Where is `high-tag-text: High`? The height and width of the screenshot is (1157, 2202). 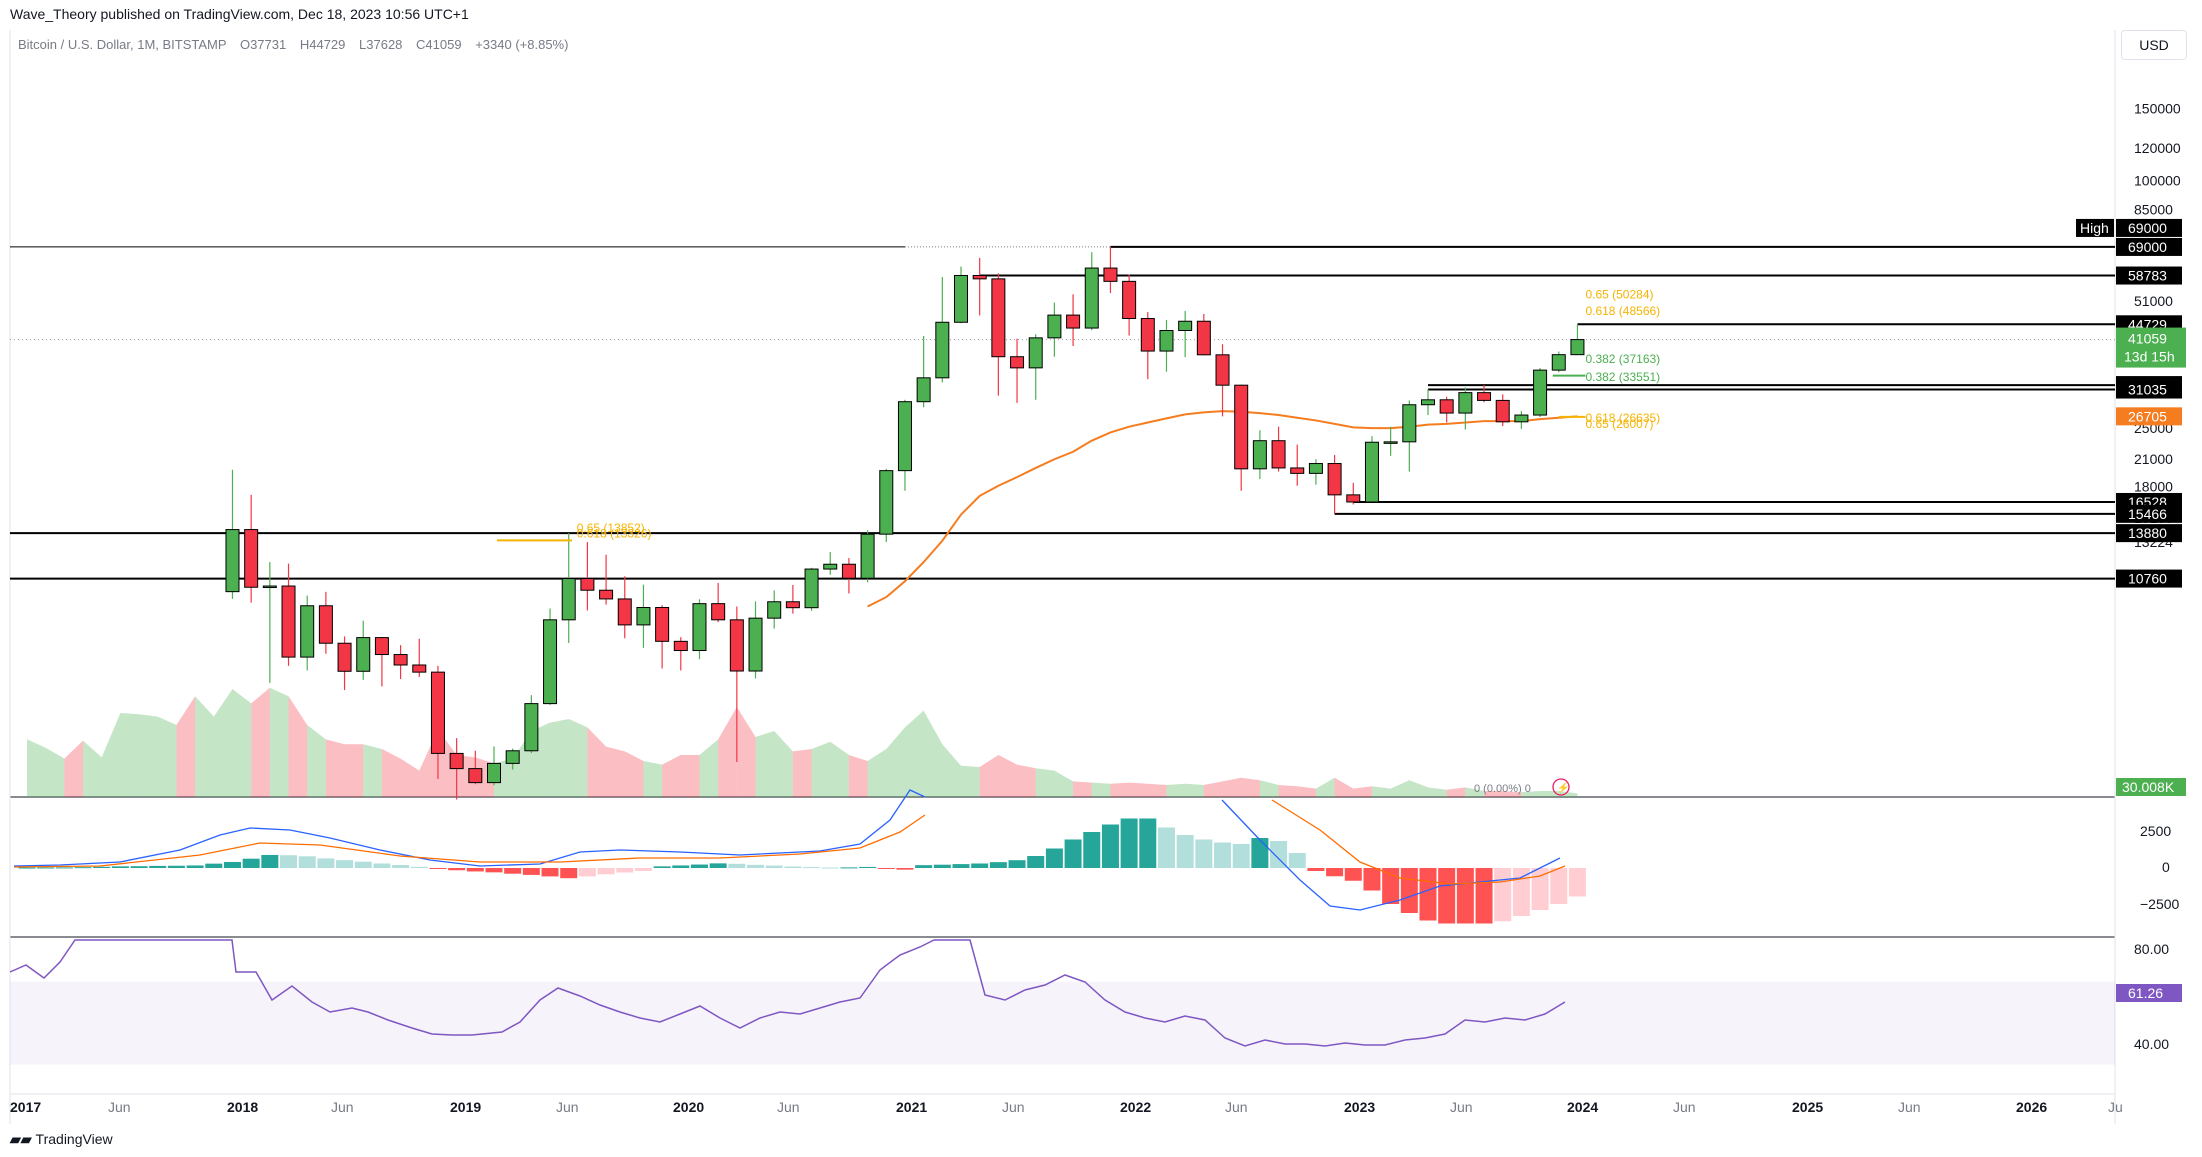 high-tag-text: High is located at coordinates (2094, 228).